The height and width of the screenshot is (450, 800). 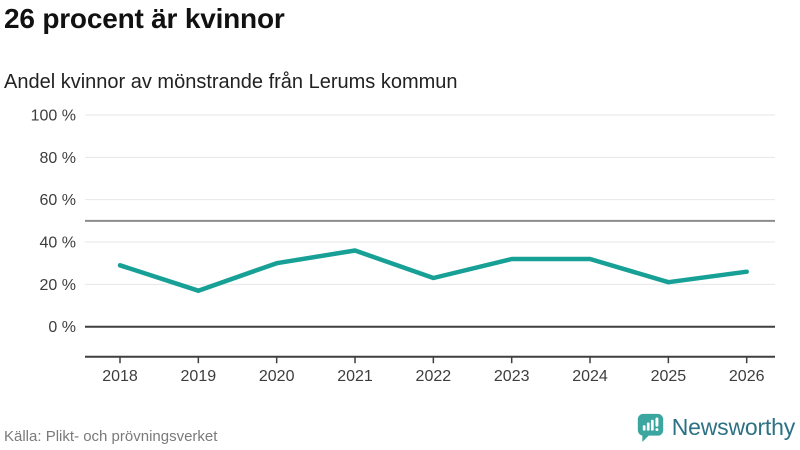 I want to click on source-caption: Källa: Plikt- och prövningsverket, so click(x=111, y=436).